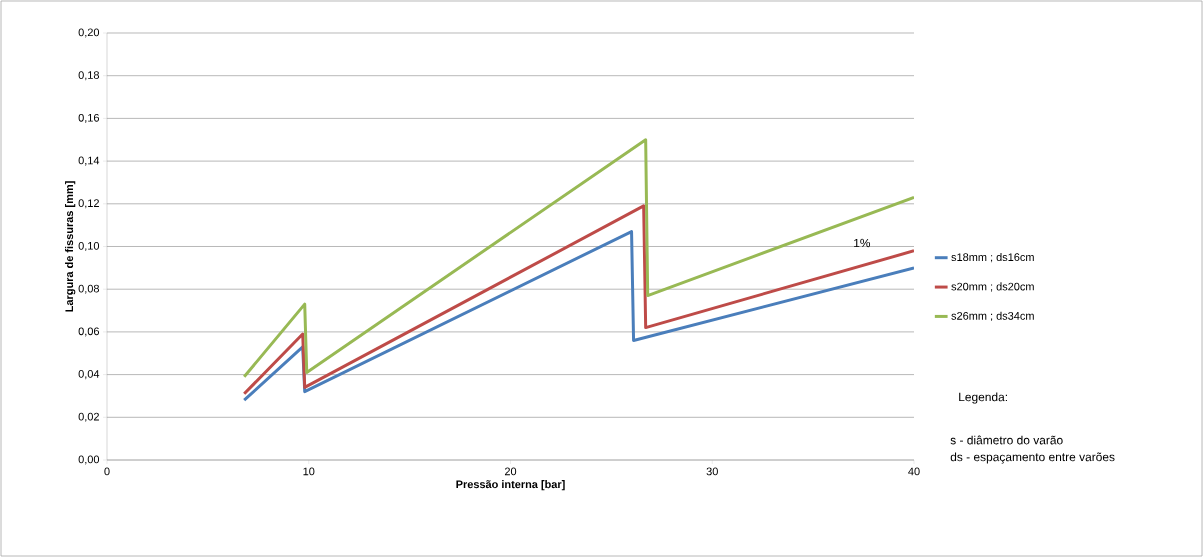  What do you see at coordinates (862, 243) in the screenshot?
I see `annotation: 1%` at bounding box center [862, 243].